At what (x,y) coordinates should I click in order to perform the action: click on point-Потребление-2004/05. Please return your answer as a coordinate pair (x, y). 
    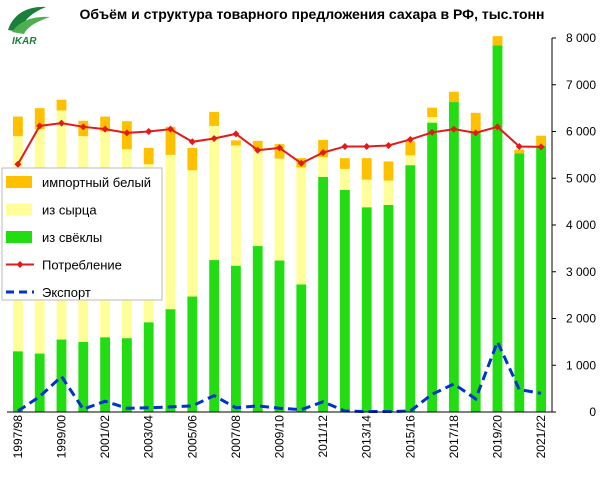
    Looking at the image, I should click on (170, 129).